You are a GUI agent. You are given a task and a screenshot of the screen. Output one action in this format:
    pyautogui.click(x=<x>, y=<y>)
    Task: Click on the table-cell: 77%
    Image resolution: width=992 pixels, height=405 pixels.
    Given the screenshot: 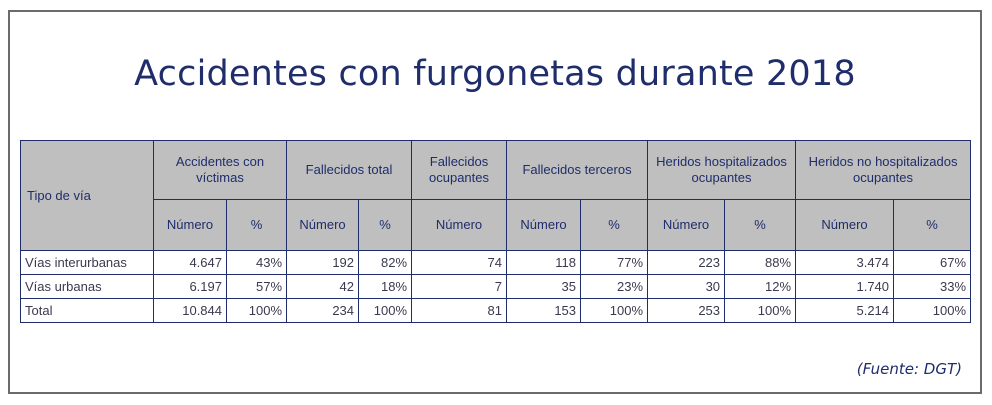 What is the action you would take?
    pyautogui.click(x=614, y=262)
    